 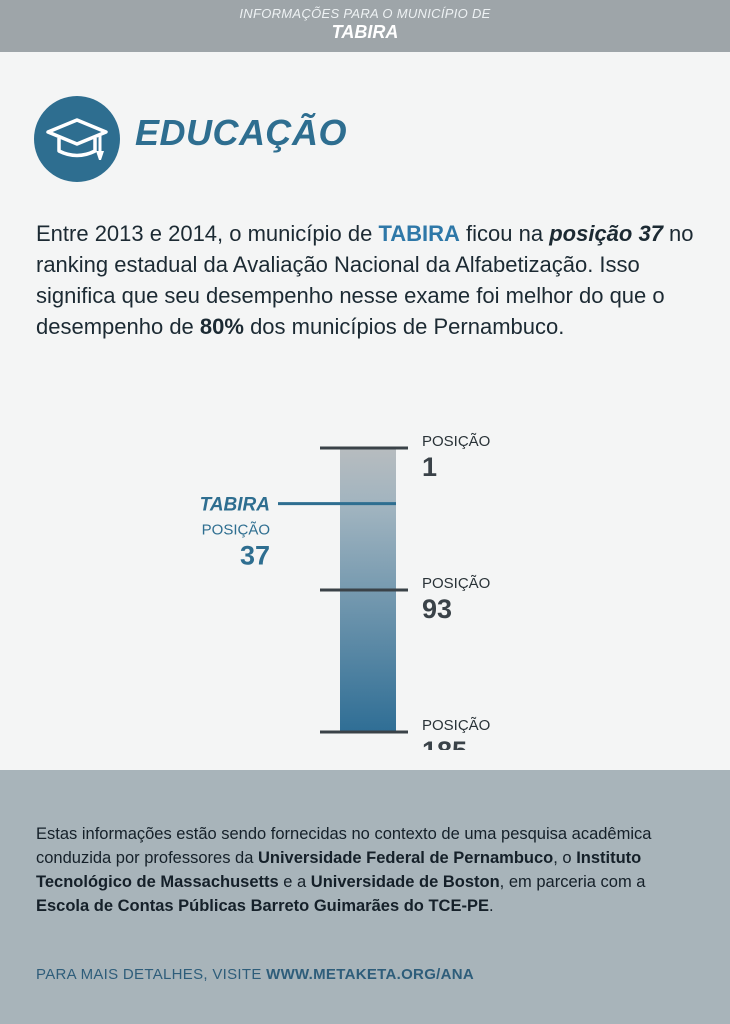 What do you see at coordinates (437, 609) in the screenshot?
I see `marker-value-93: 93` at bounding box center [437, 609].